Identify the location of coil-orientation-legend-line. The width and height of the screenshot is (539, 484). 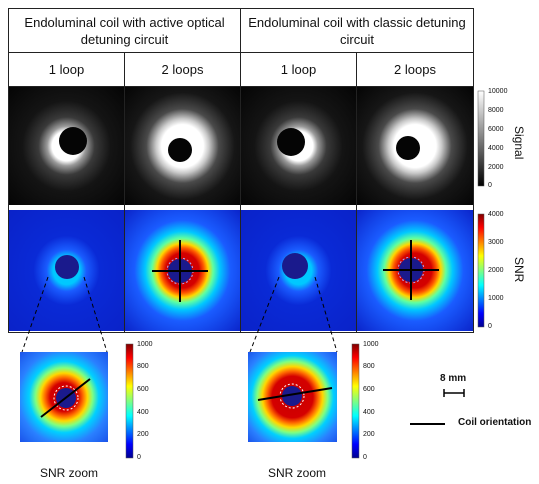
(427, 424).